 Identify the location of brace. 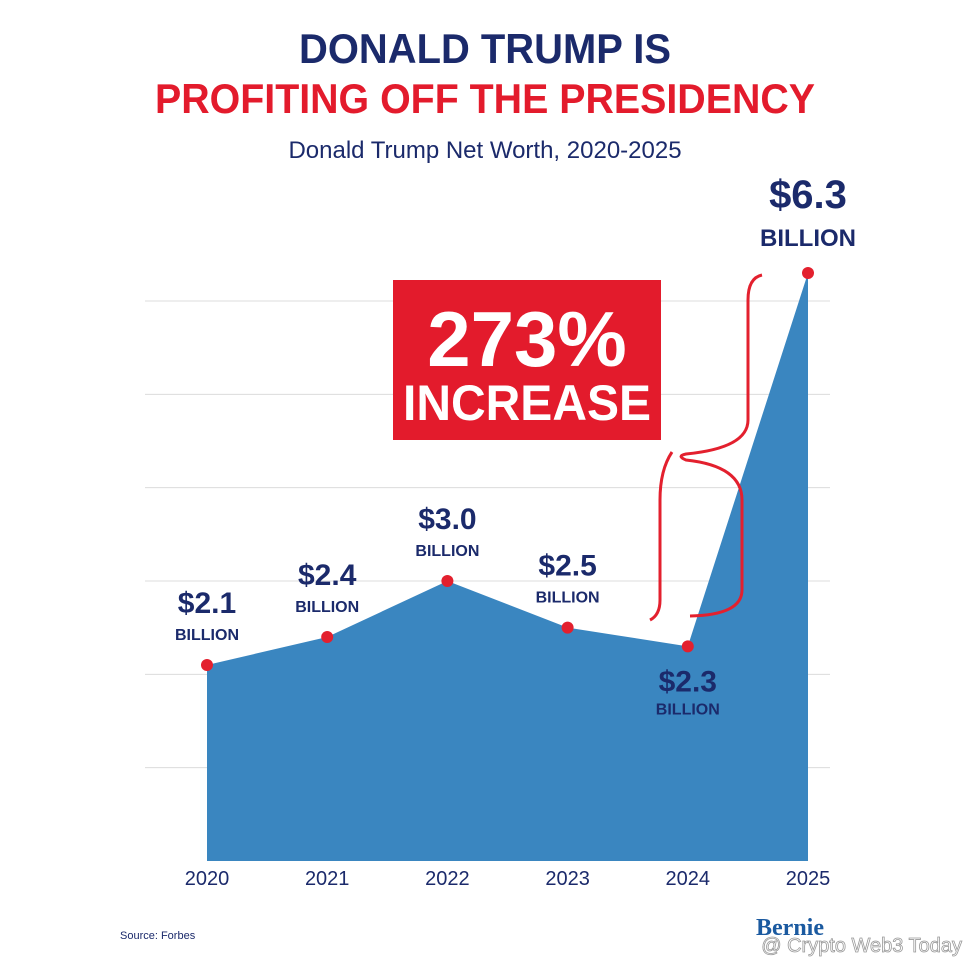
(721, 445).